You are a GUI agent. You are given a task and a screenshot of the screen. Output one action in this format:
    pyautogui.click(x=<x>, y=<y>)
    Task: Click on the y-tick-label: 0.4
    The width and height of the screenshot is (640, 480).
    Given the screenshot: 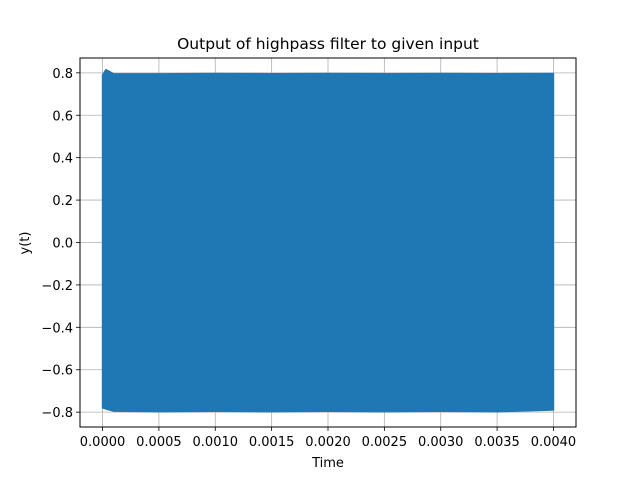 What is the action you would take?
    pyautogui.click(x=62, y=159)
    